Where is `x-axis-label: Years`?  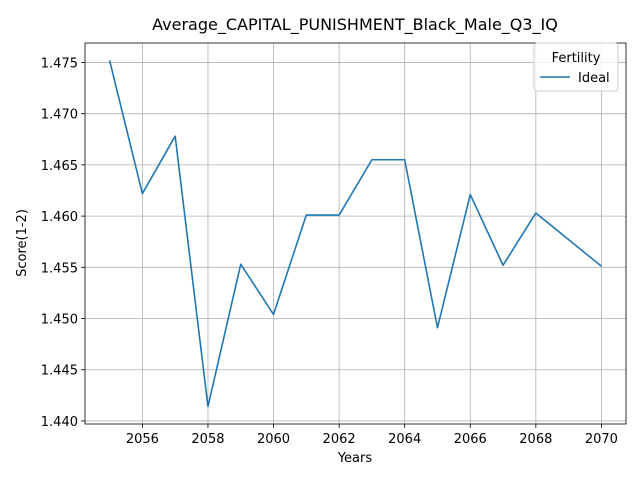 x-axis-label: Years is located at coordinates (355, 458).